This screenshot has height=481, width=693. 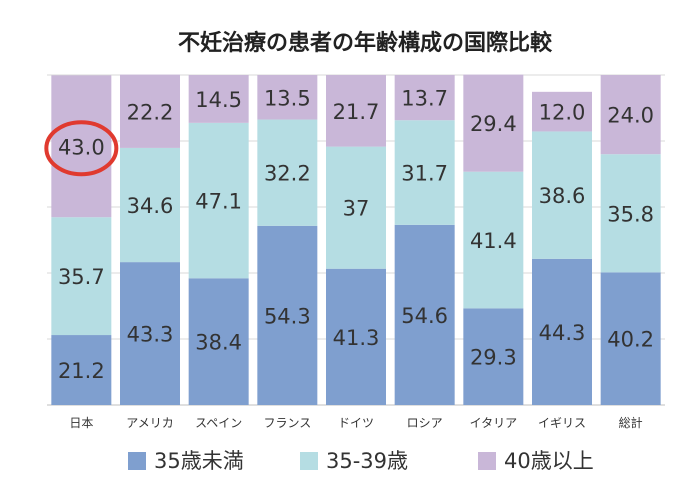 I want to click on data-label: 35.7, so click(x=81, y=277).